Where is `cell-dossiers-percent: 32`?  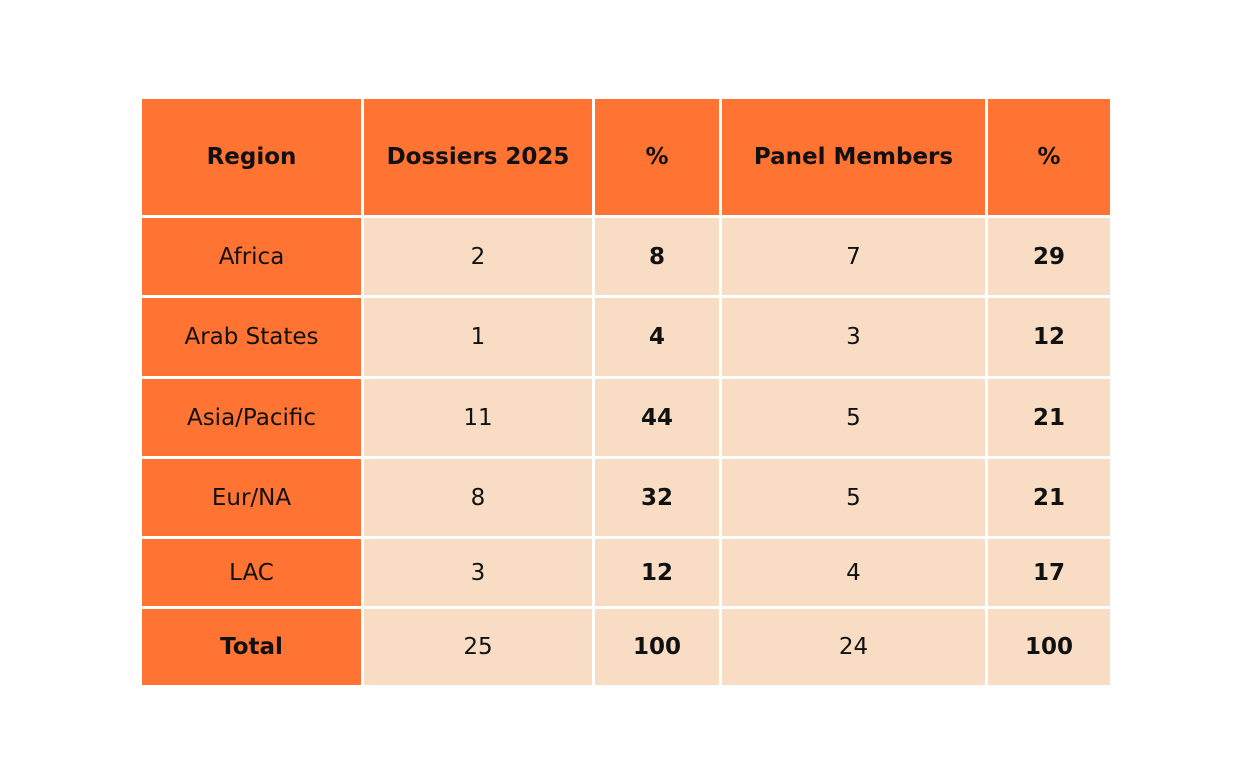 cell-dossiers-percent: 32 is located at coordinates (657, 497).